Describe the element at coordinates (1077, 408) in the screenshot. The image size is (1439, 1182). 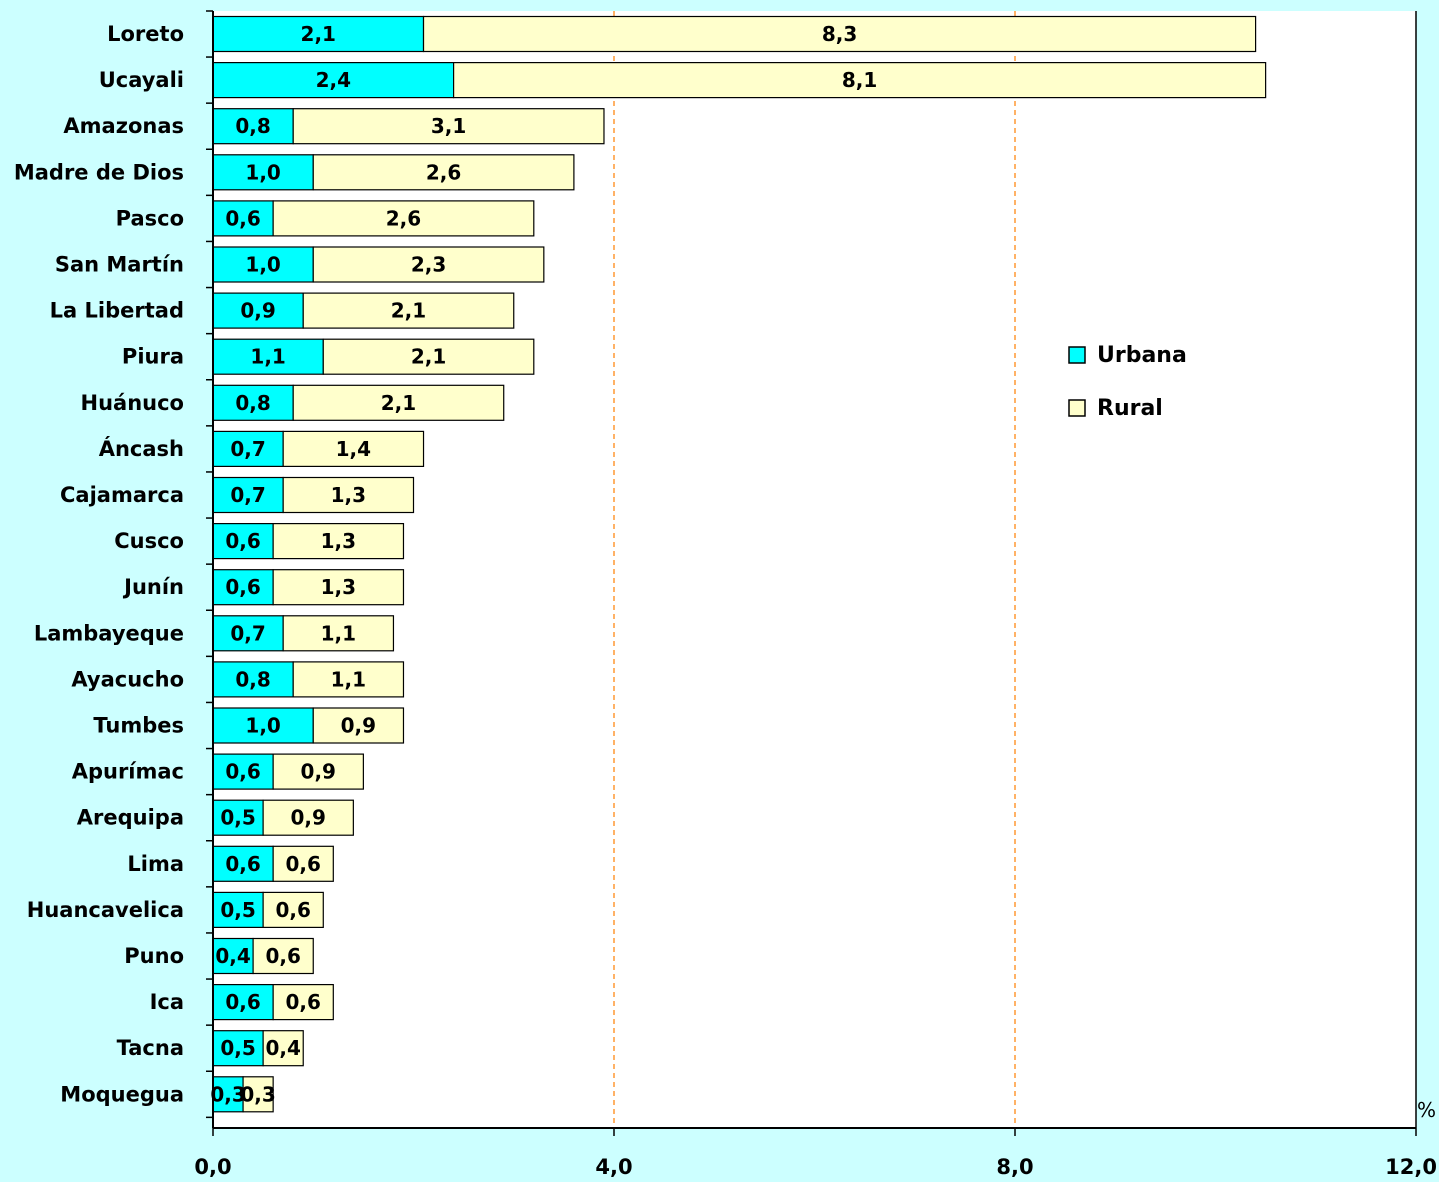
I see `legend-swatch-rural` at that location.